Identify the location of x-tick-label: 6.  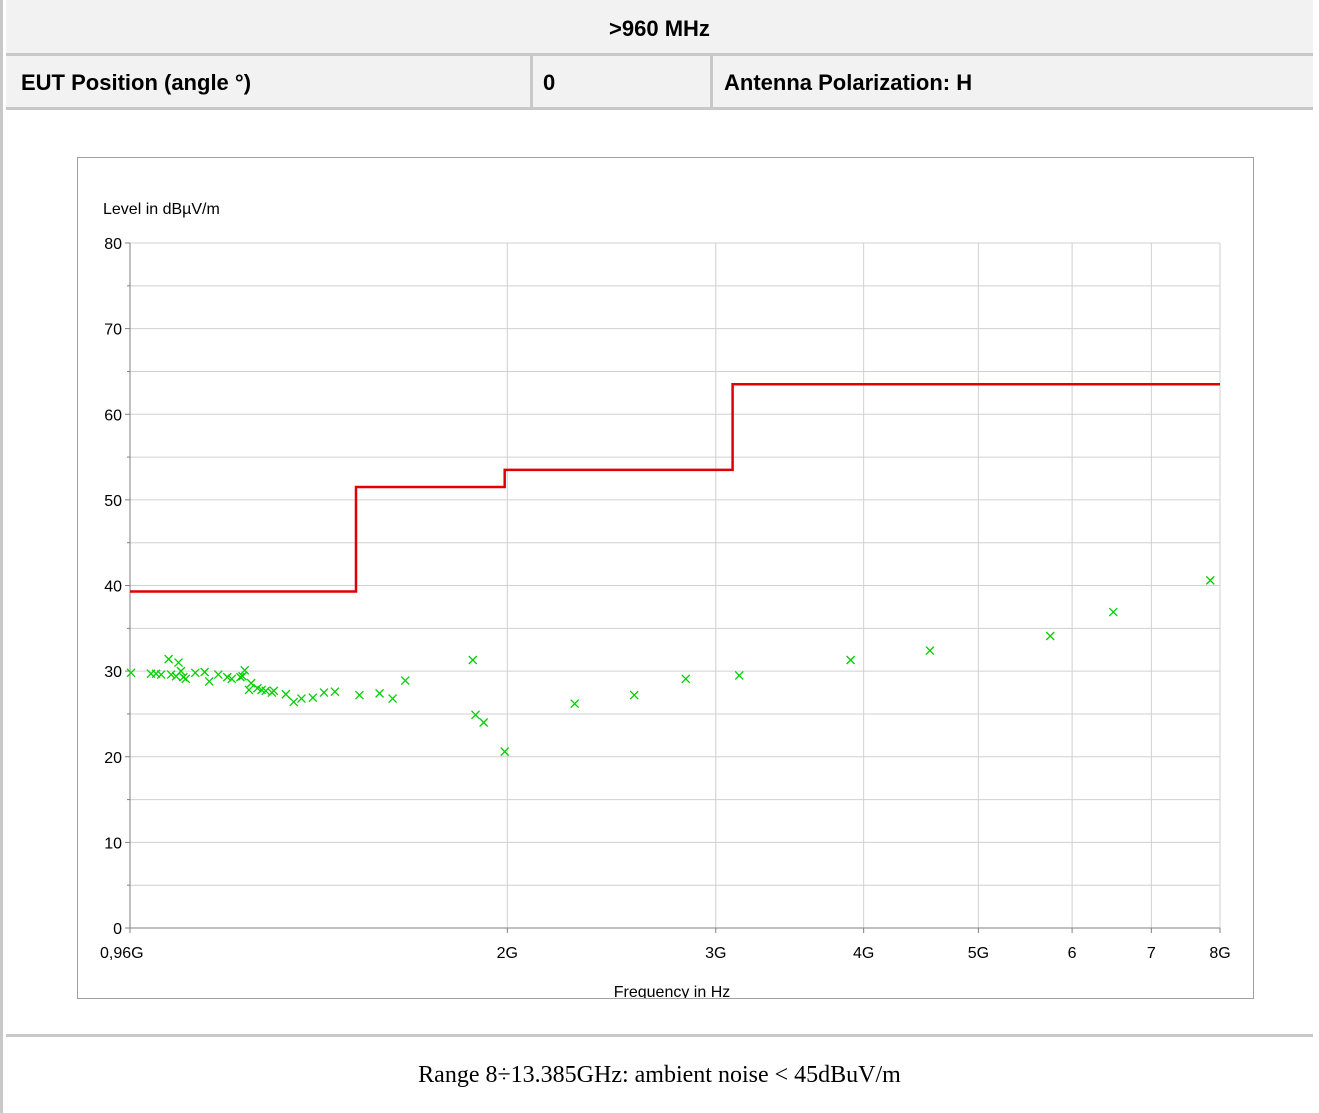
(1072, 953).